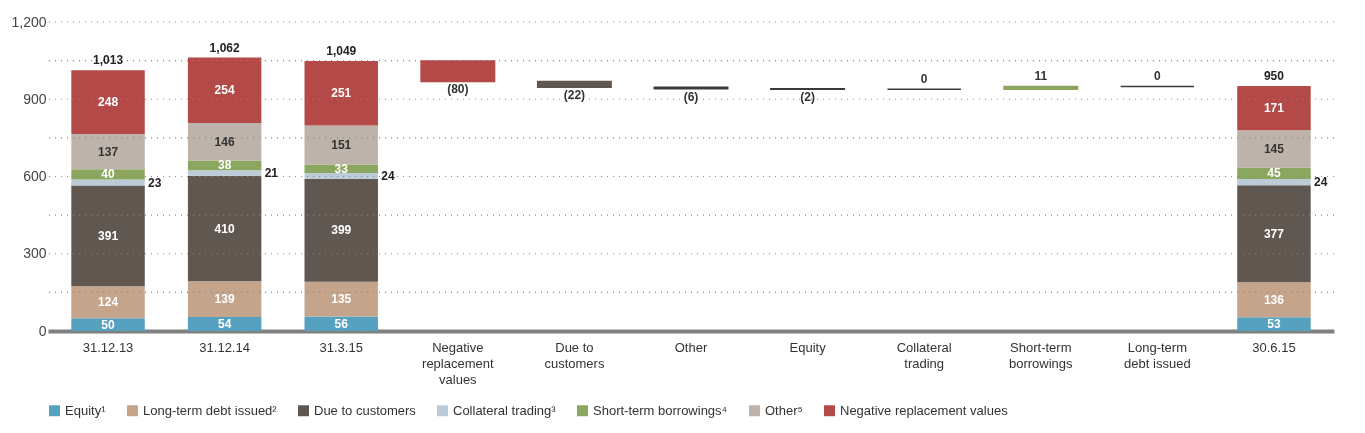  Describe the element at coordinates (224, 347) in the screenshot. I see `x-tick-label: 31.12.14` at that location.